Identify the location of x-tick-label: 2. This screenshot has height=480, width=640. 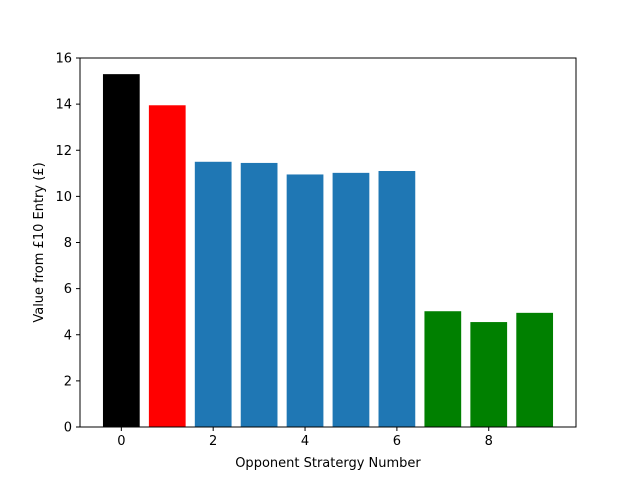
(213, 441).